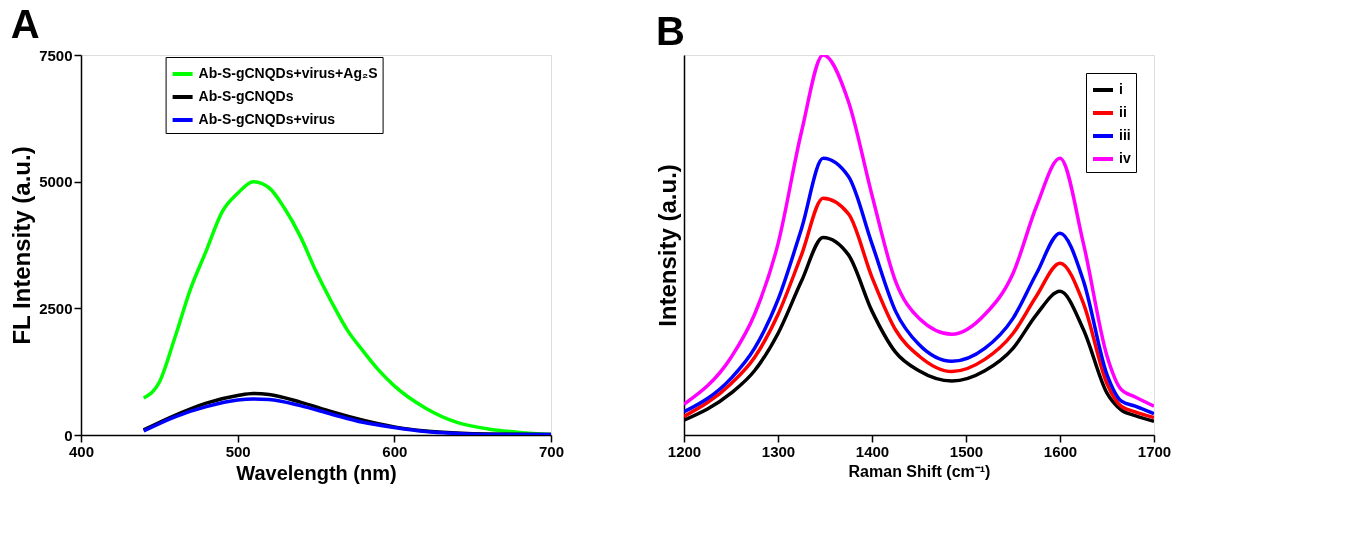 This screenshot has width=1372, height=560. I want to click on y-tick-label: 0, so click(68, 435).